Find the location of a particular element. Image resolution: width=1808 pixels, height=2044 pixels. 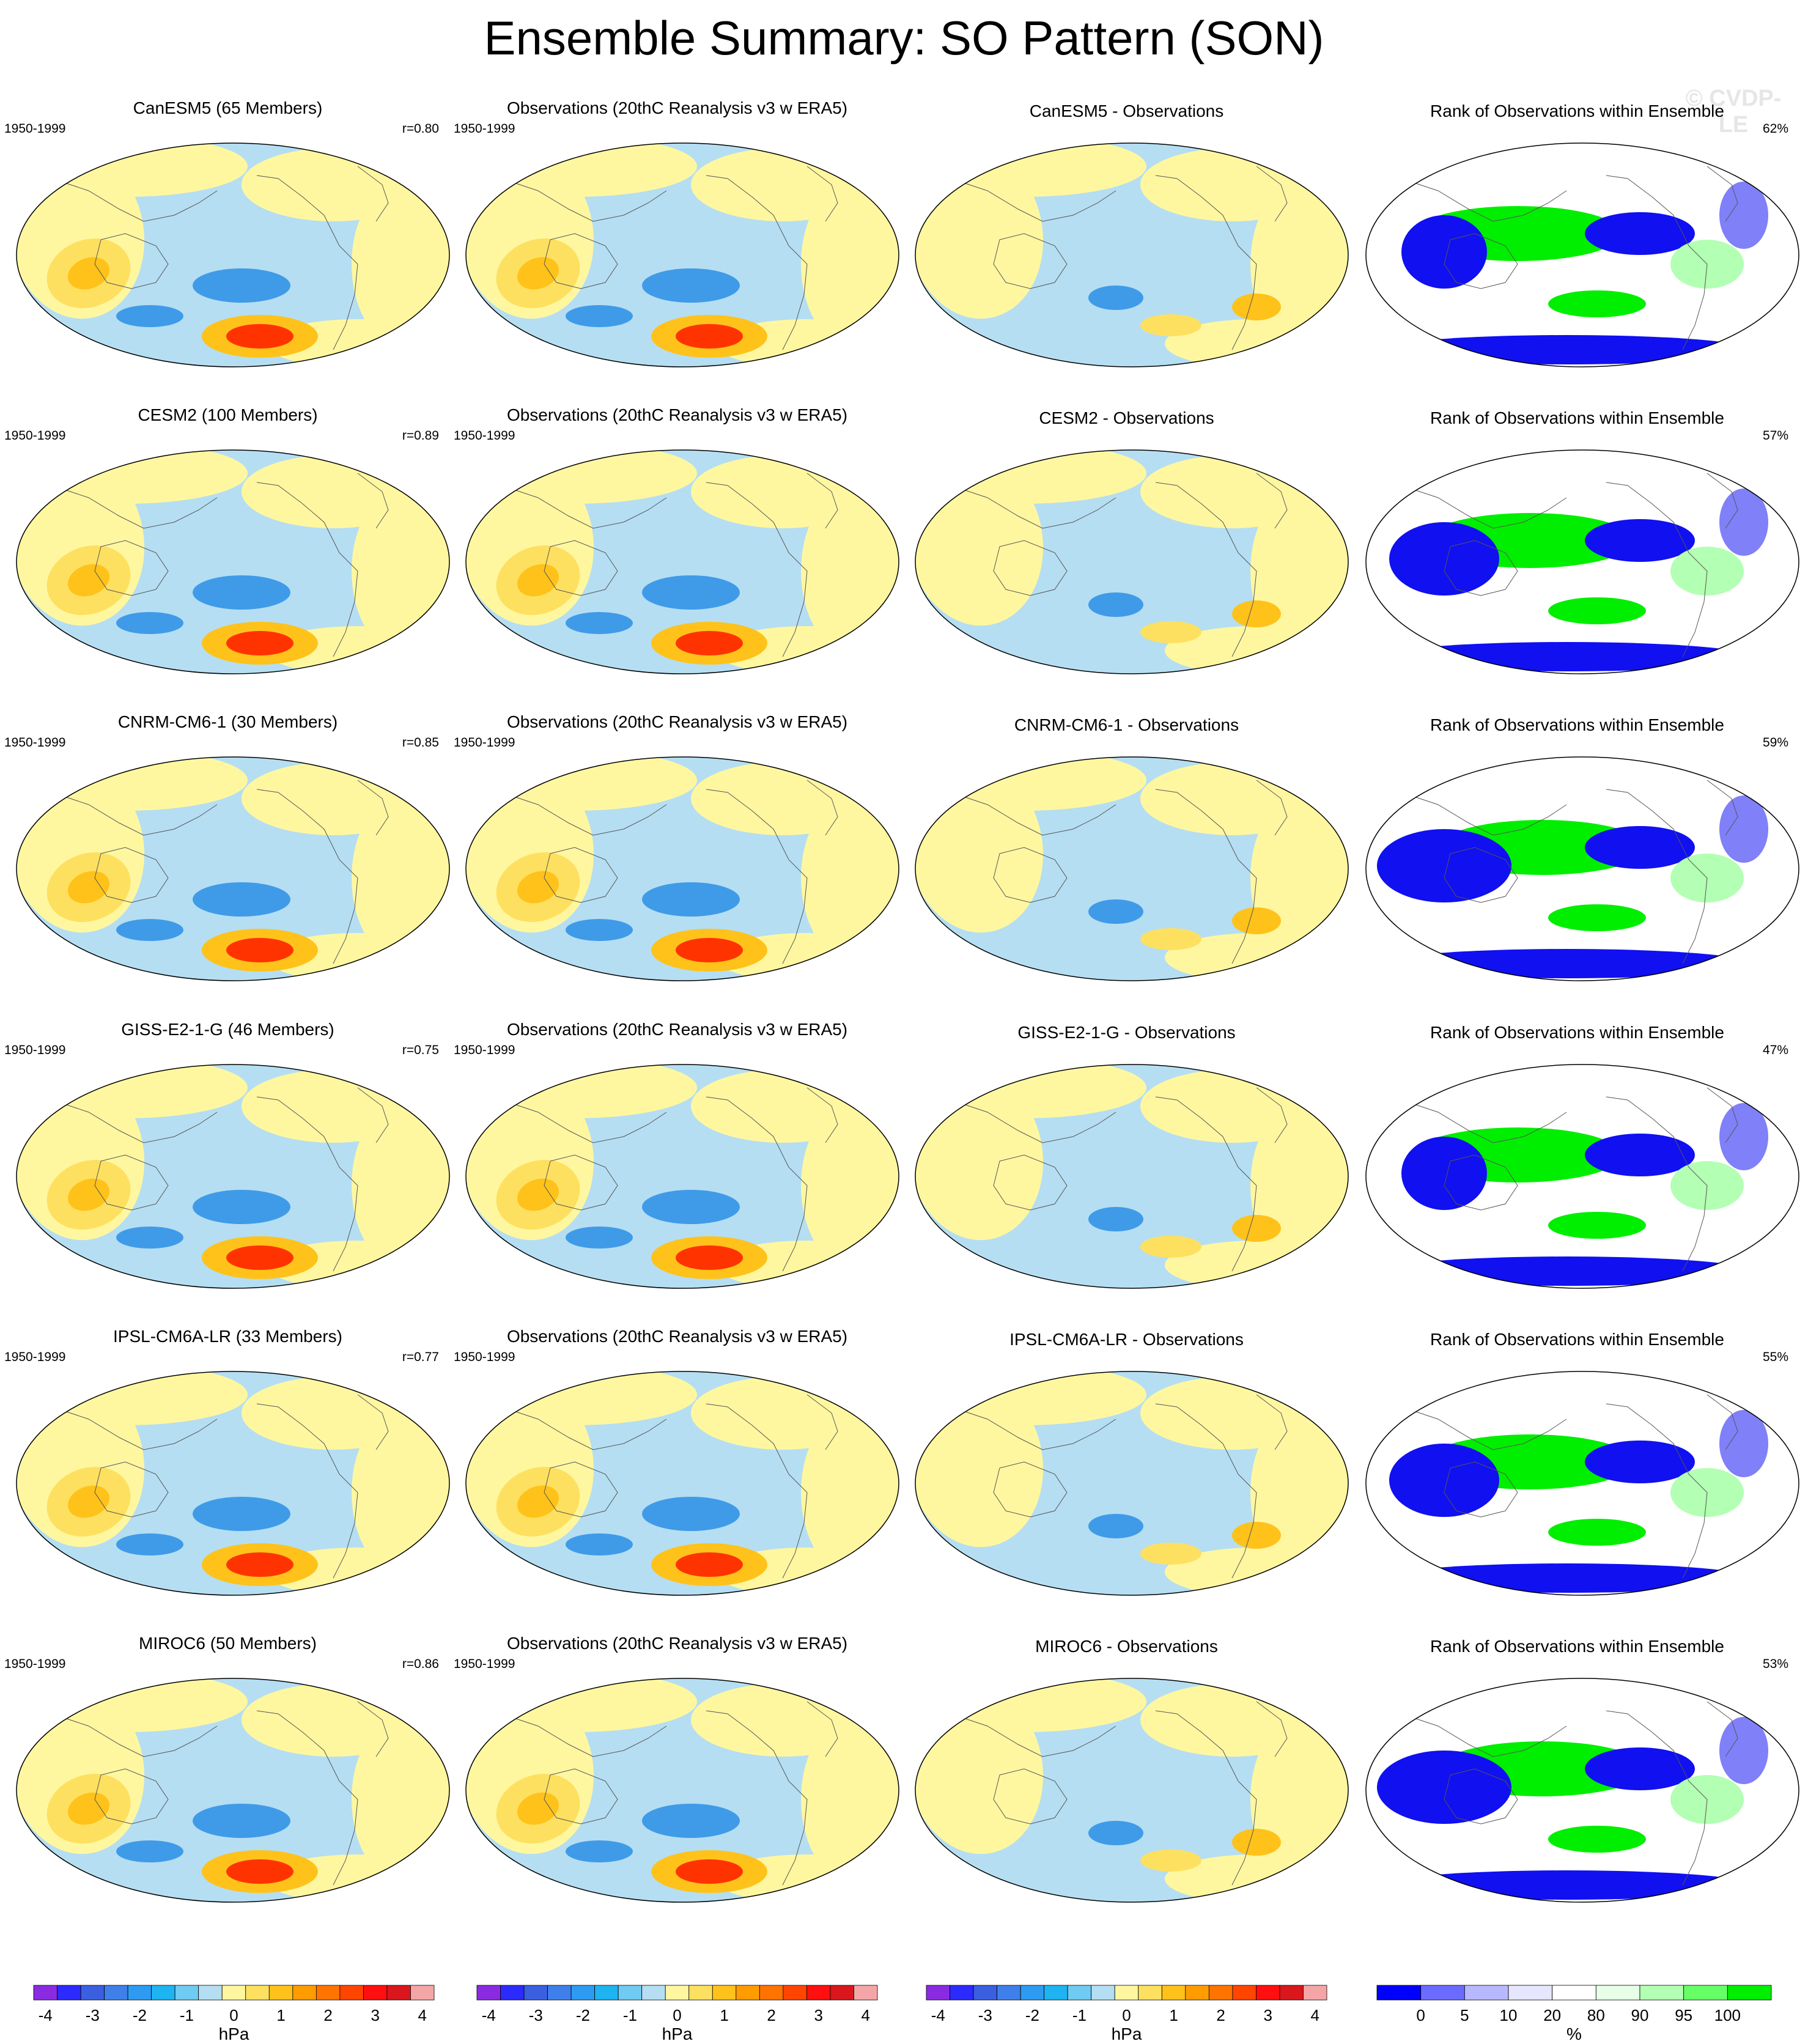

colorbar-unit: % is located at coordinates (1574, 2033).